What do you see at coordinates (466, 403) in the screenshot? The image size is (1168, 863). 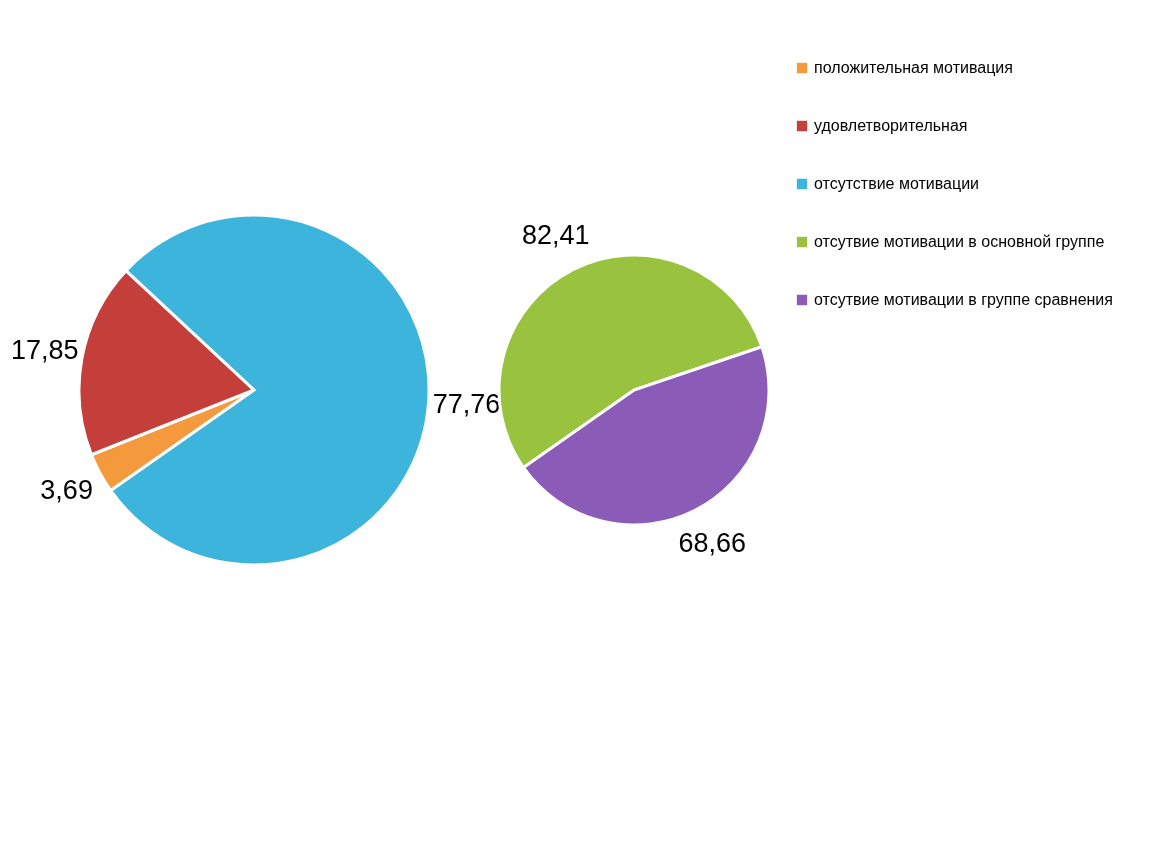 I see `data-label: 77,76` at bounding box center [466, 403].